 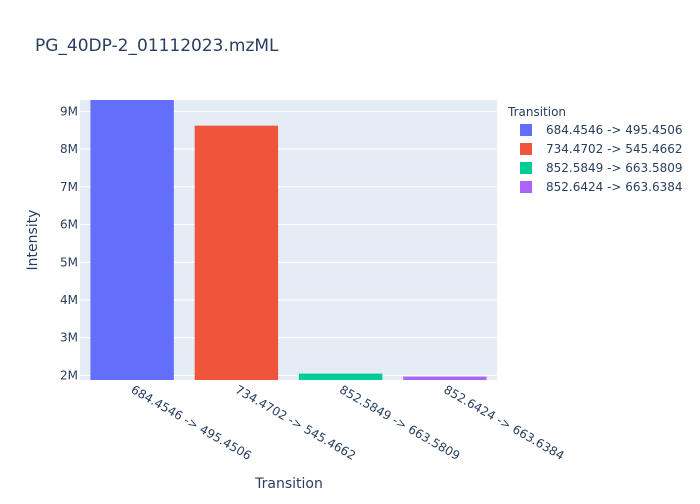 What do you see at coordinates (69, 187) in the screenshot?
I see `y-tick-label: 7M` at bounding box center [69, 187].